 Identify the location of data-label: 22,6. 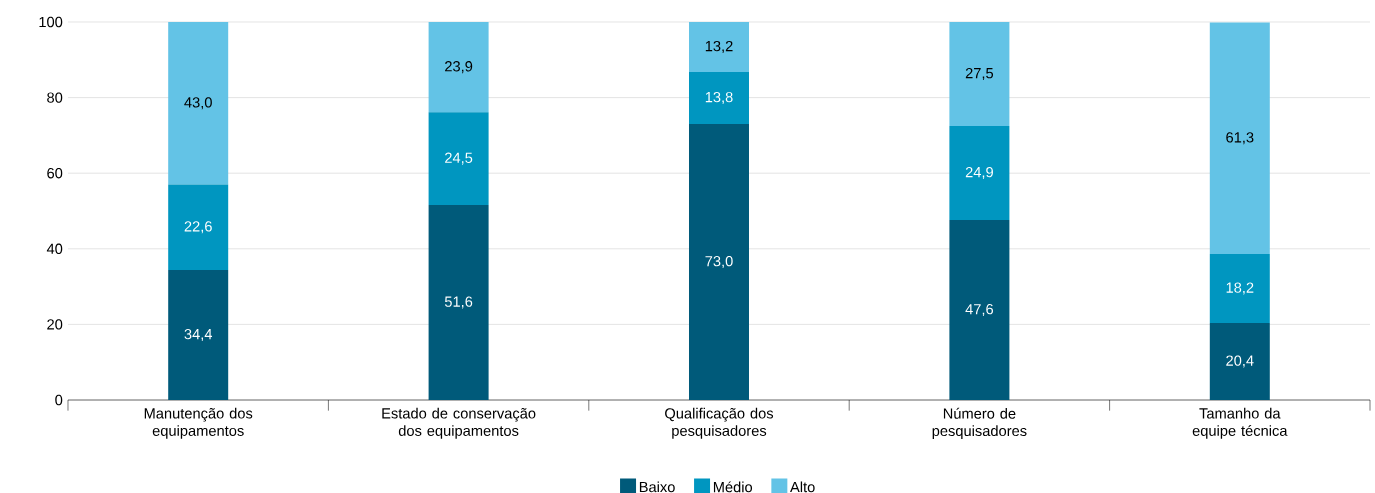
(198, 227).